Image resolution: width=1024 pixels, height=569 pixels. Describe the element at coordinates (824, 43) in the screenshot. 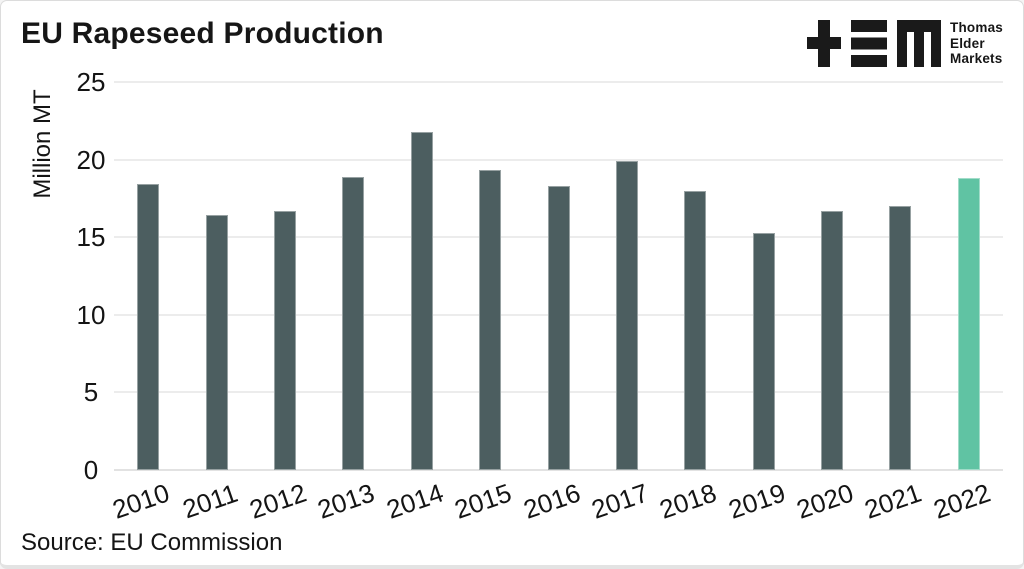

I see `plus-icon` at that location.